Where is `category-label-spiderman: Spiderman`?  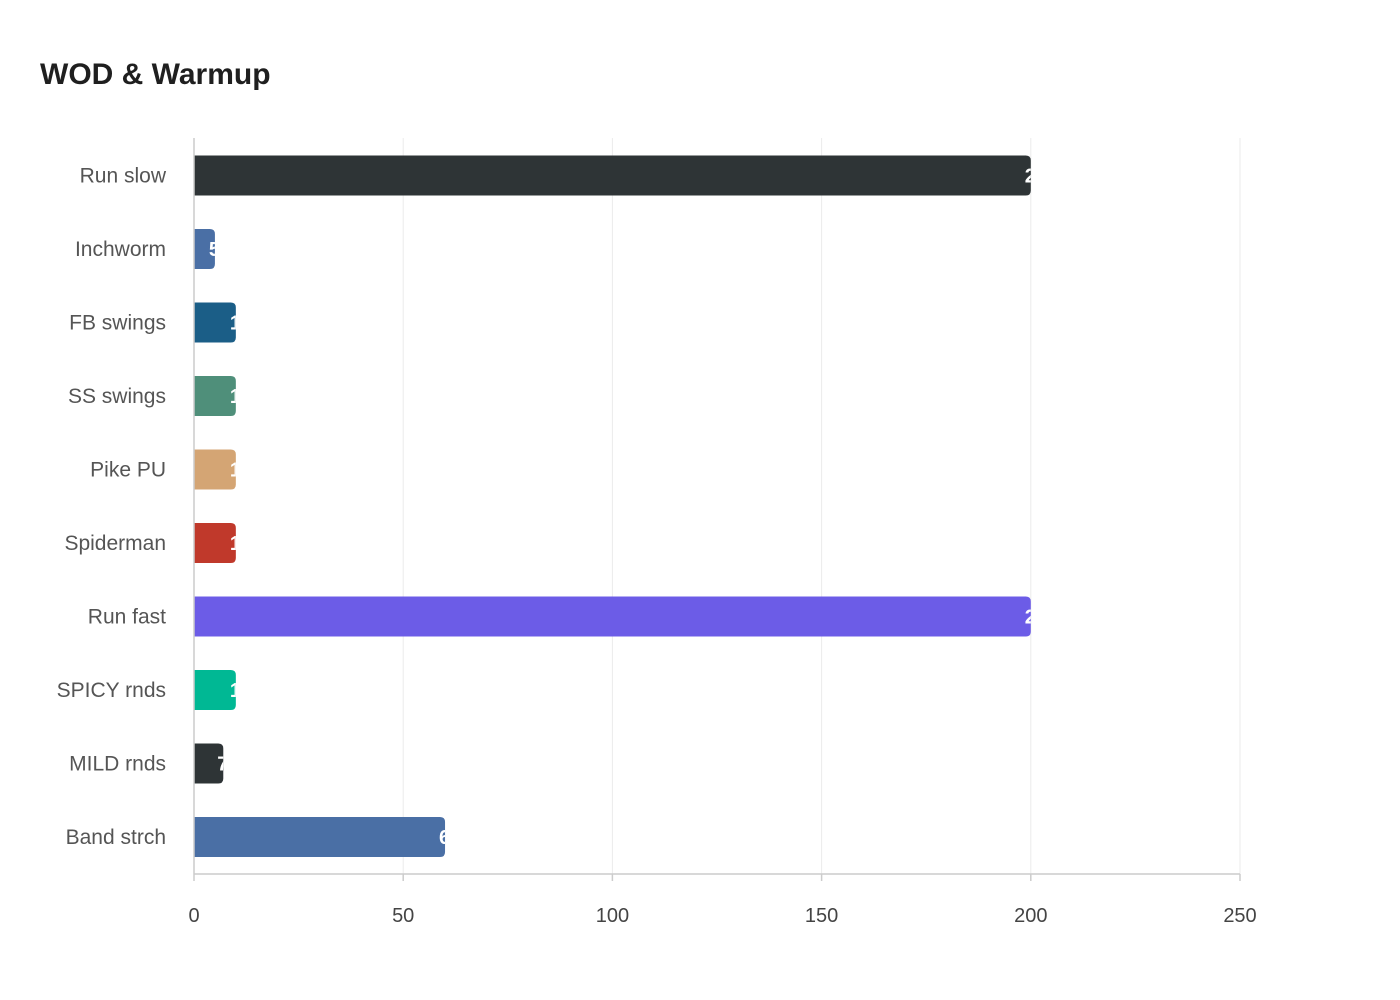 category-label-spiderman: Spiderman is located at coordinates (115, 543).